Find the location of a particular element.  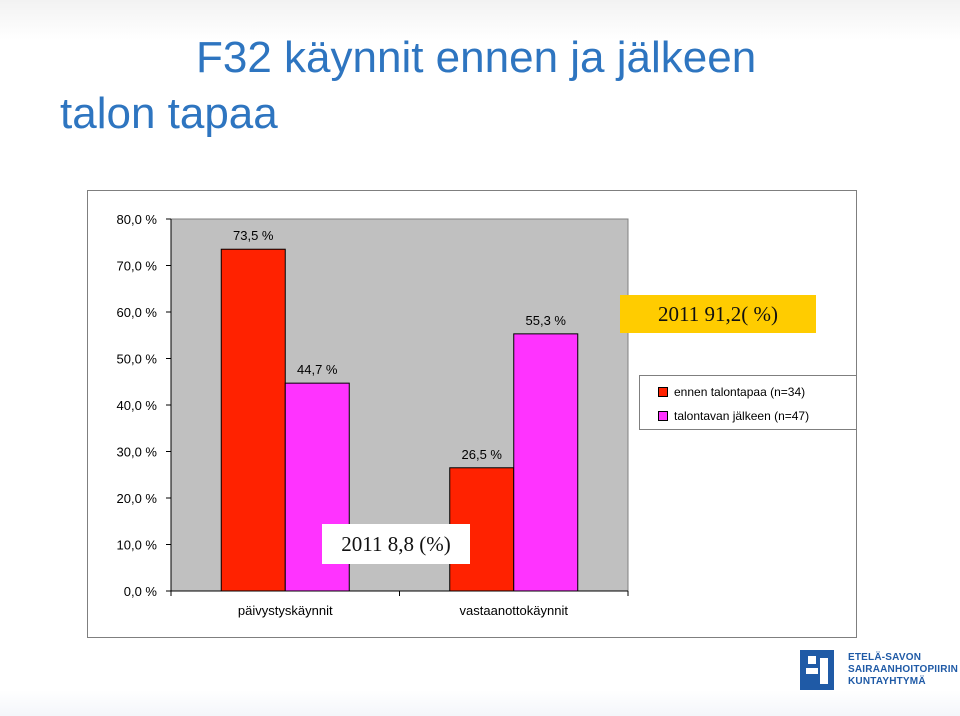

slide-title: F32 käynnit ennen ja jälkeen talon tapaa is located at coordinates (500, 86).